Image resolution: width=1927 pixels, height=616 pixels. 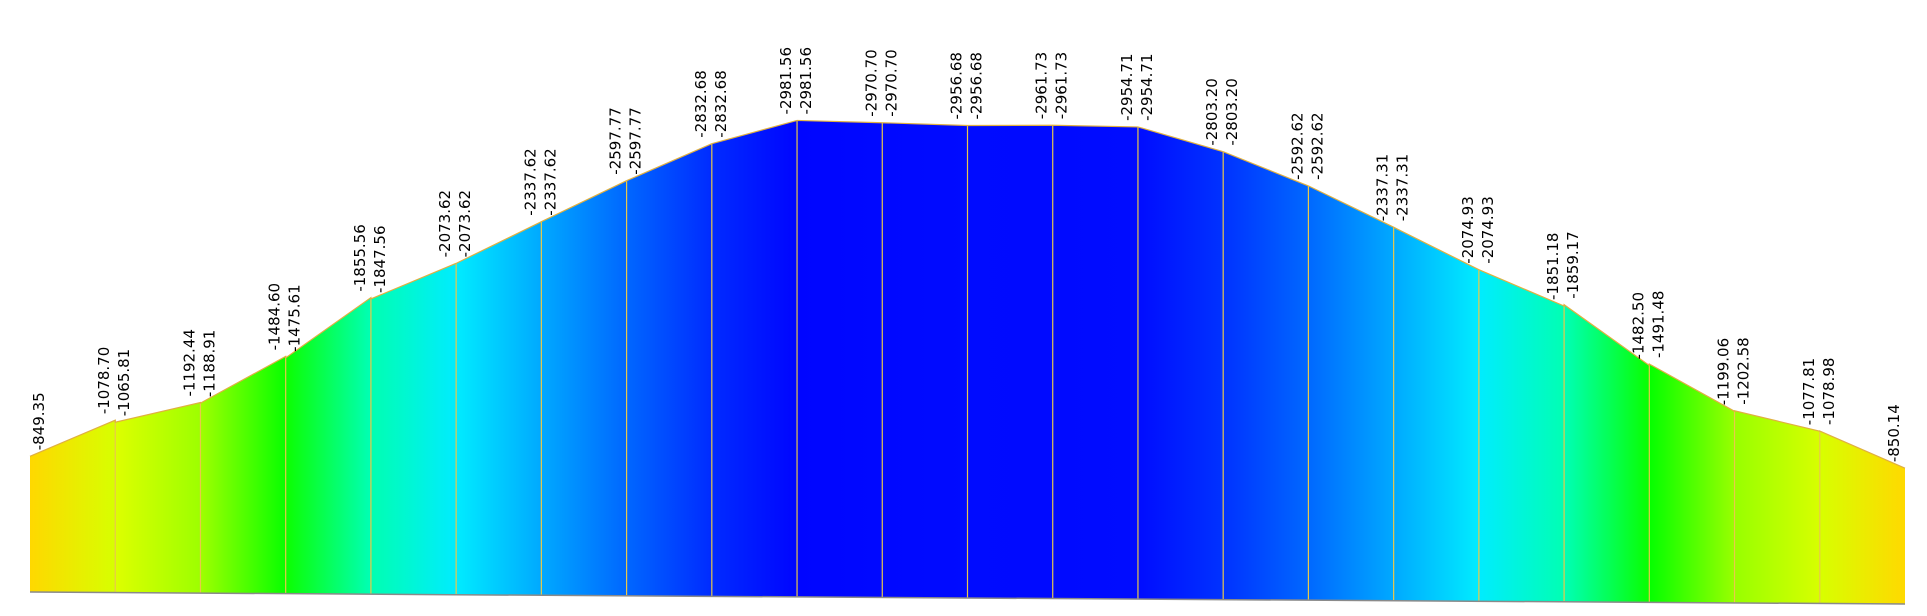 What do you see at coordinates (189, 362) in the screenshot?
I see `value-label: -1192.44` at bounding box center [189, 362].